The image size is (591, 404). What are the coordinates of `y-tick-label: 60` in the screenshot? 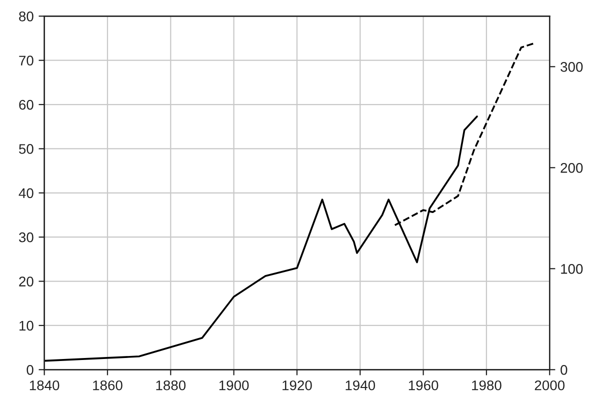 It's located at (26, 105).